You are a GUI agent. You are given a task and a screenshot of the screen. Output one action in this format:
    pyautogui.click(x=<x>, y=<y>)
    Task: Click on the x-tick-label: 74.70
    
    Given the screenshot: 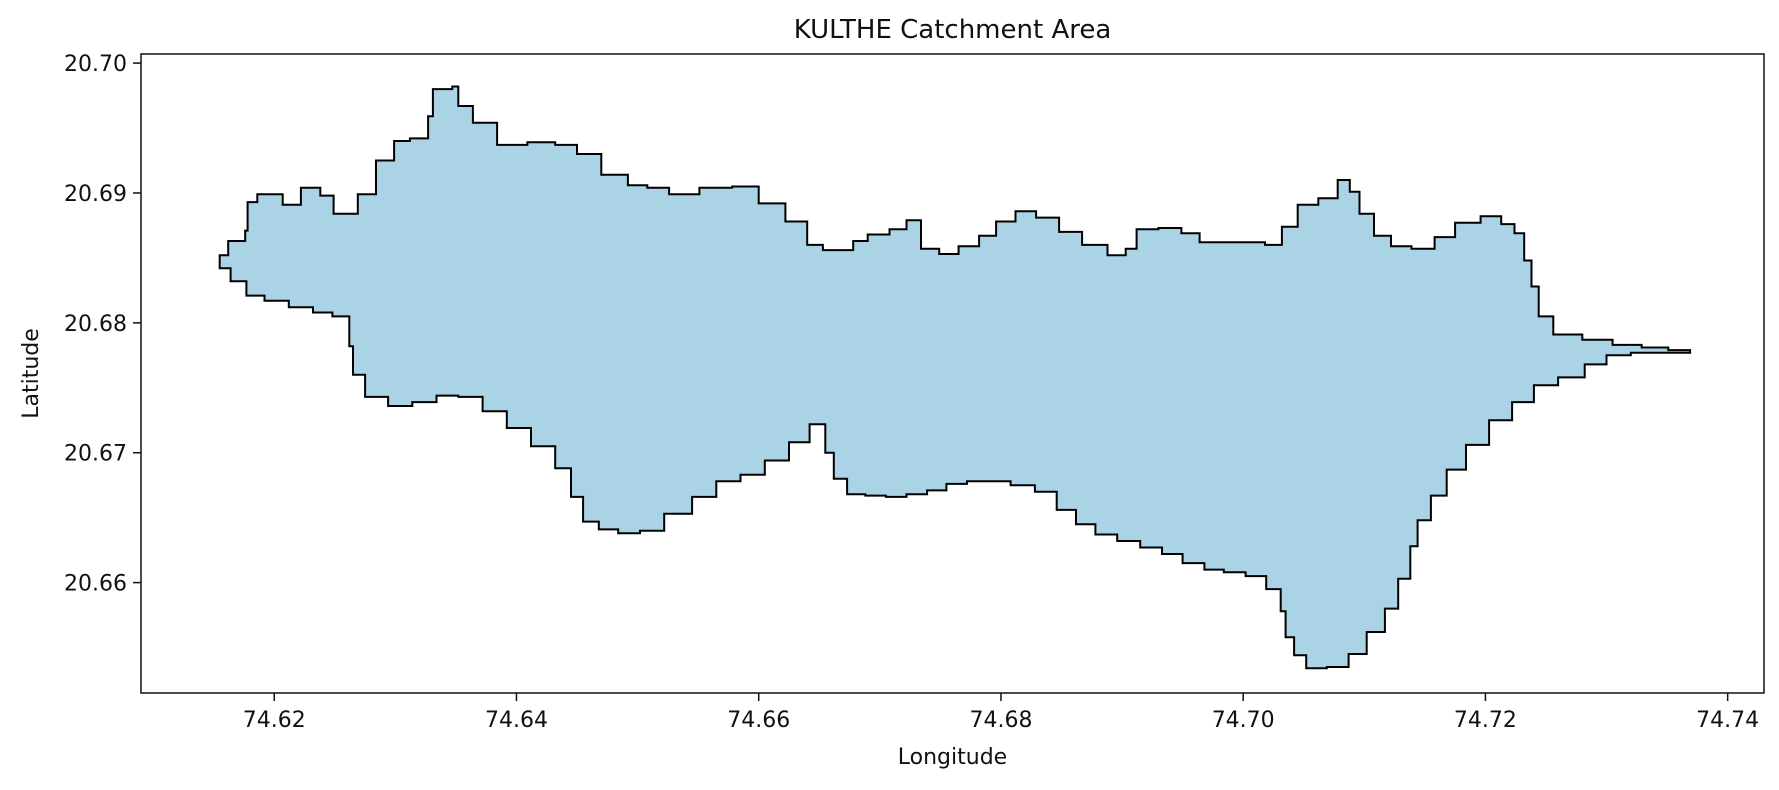 What is the action you would take?
    pyautogui.click(x=1243, y=720)
    